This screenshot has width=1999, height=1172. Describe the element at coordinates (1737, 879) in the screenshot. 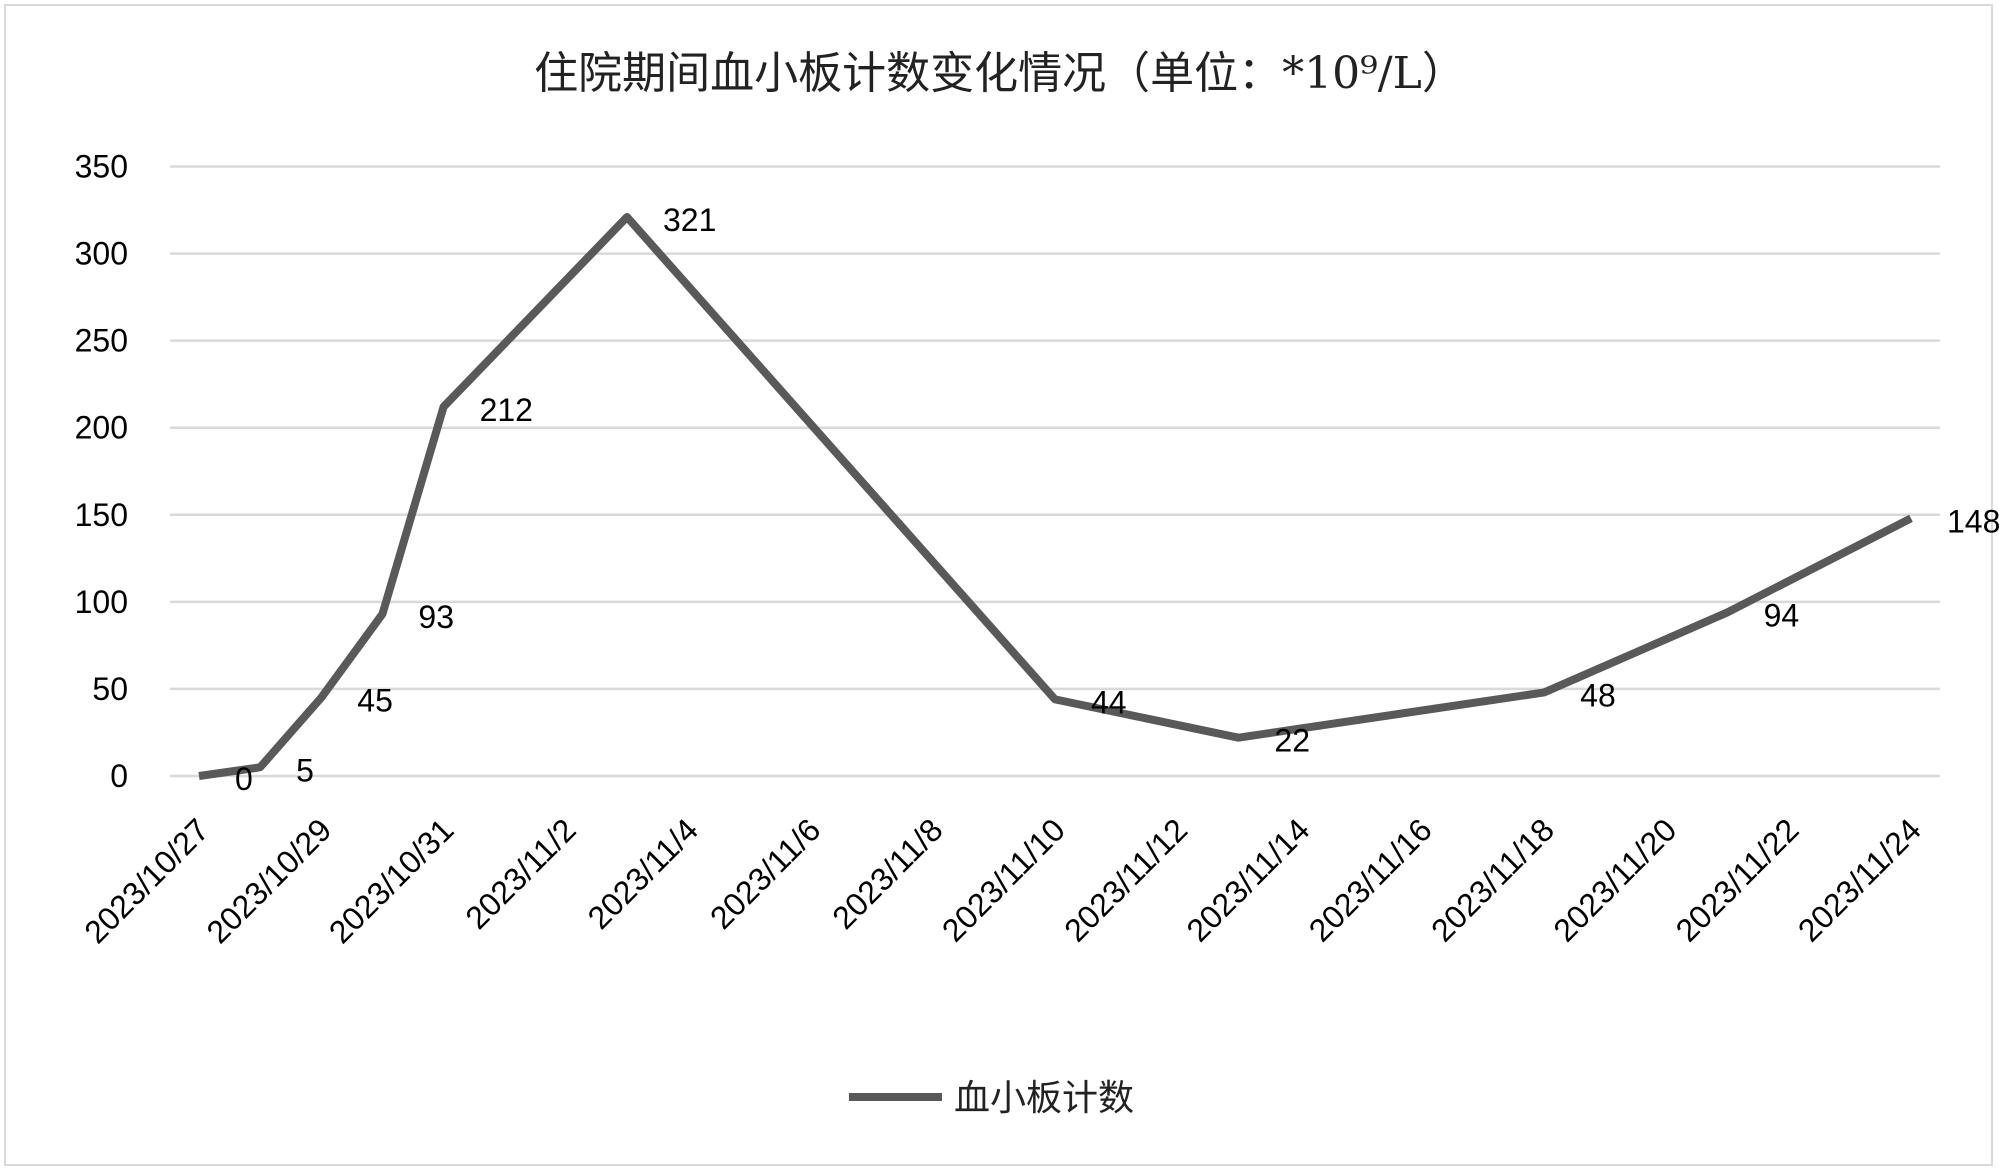

I see `x-tick-label: 2023/11/22` at that location.